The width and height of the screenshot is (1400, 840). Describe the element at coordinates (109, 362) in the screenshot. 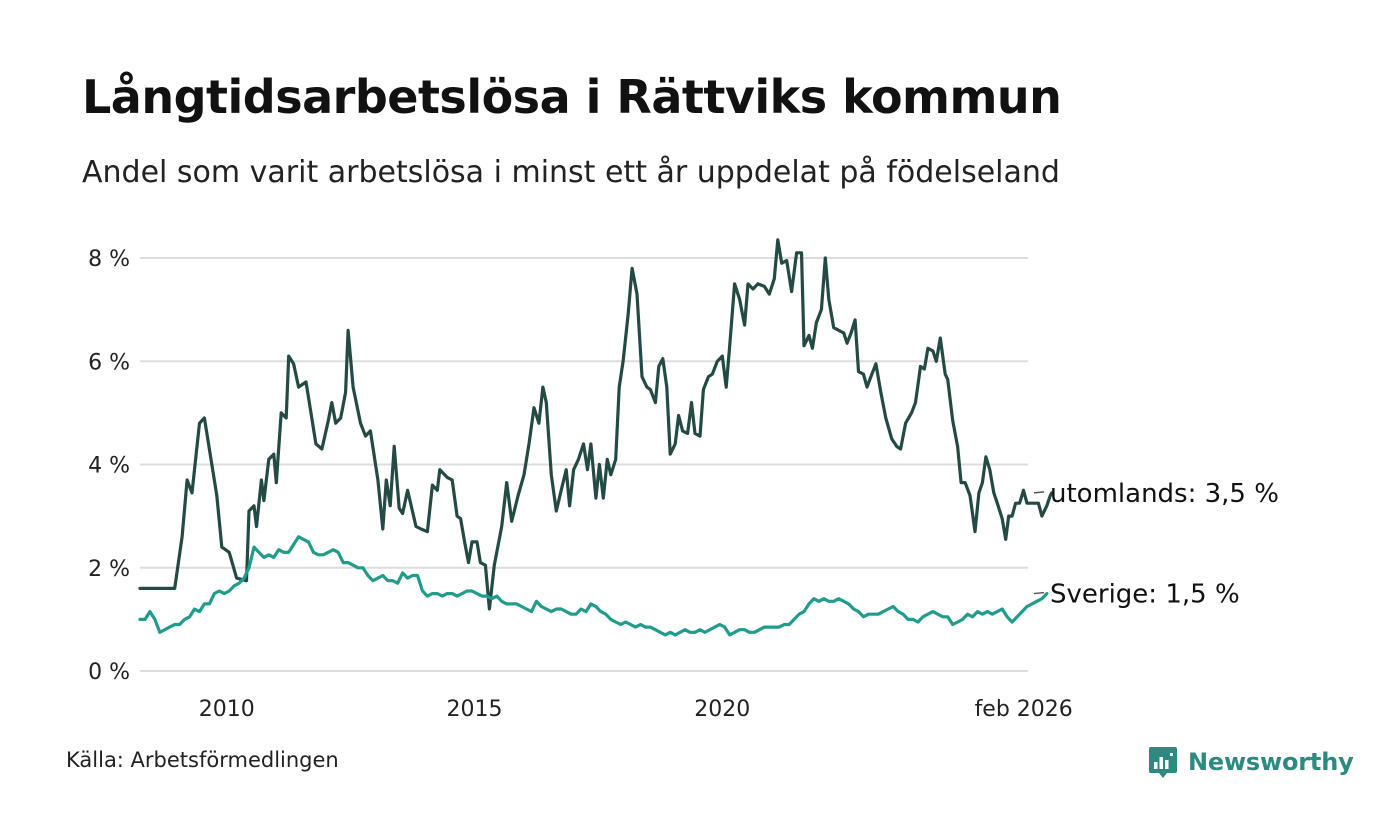

I see `y-tick-label: 6 %` at that location.